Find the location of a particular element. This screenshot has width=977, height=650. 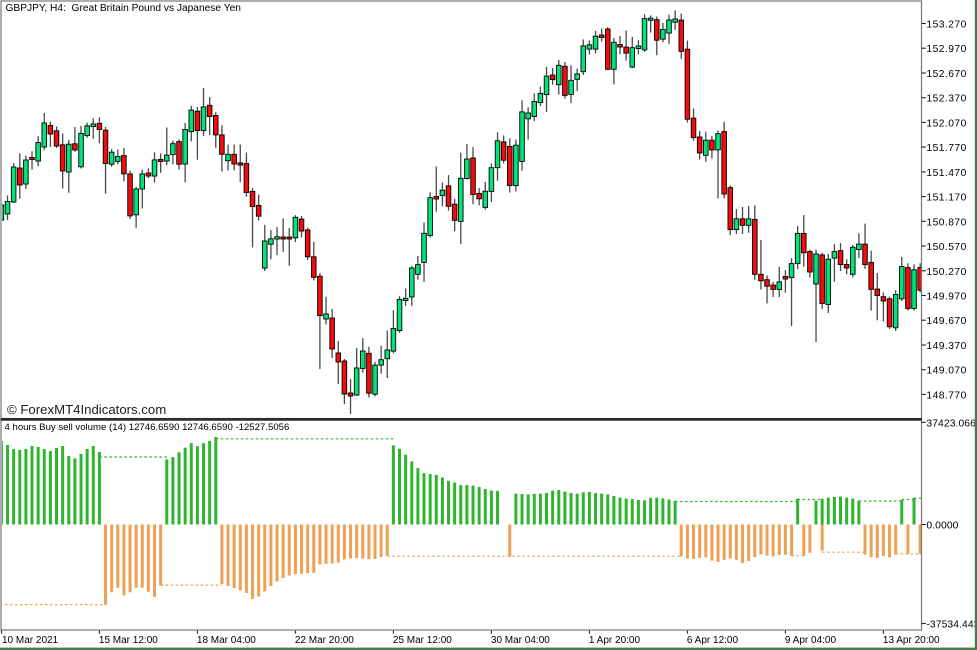

svg-text: 13 Apr 20:00 is located at coordinates (911, 640).